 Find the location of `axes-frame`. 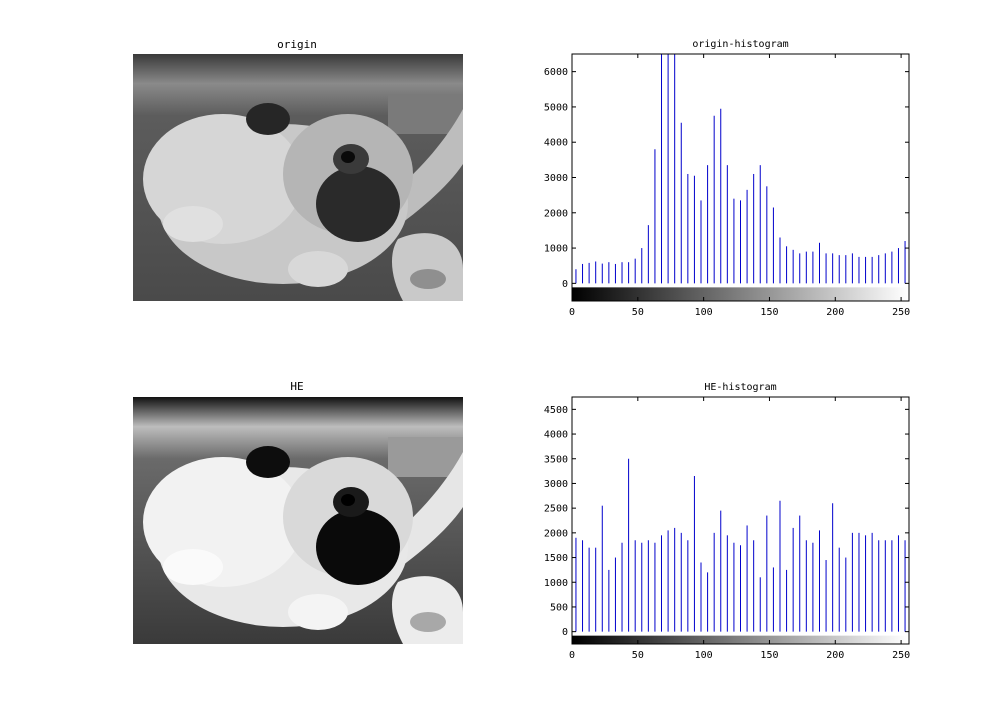

axes-frame is located at coordinates (740, 520).